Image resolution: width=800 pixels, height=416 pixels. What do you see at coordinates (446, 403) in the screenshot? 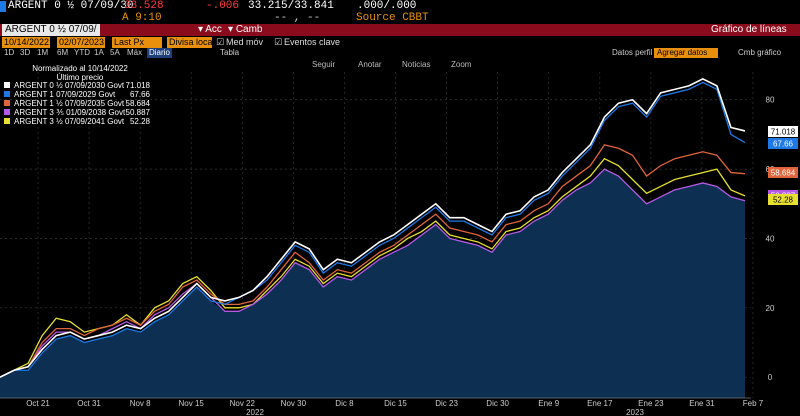
I see `x-tick-label: Dic 23` at bounding box center [446, 403].